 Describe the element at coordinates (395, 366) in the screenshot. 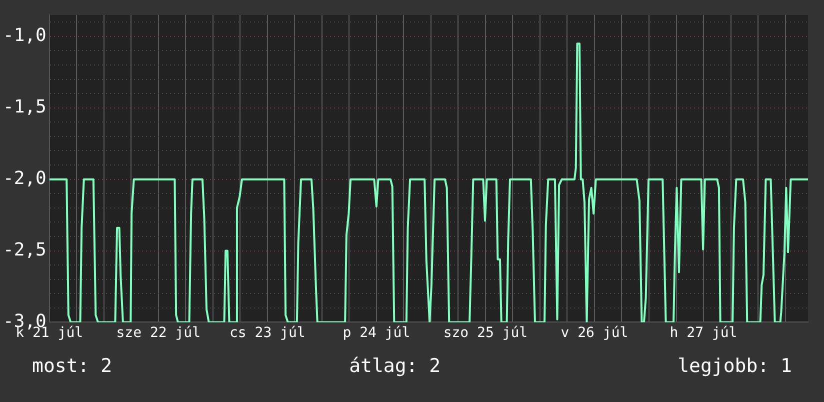

I see `text: átlag: 2` at that location.